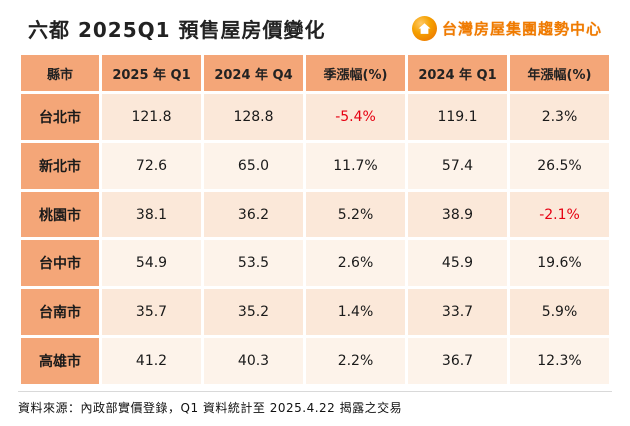 This screenshot has width=630, height=426. Describe the element at coordinates (60, 214) in the screenshot. I see `city-cell: 桃園市` at that location.